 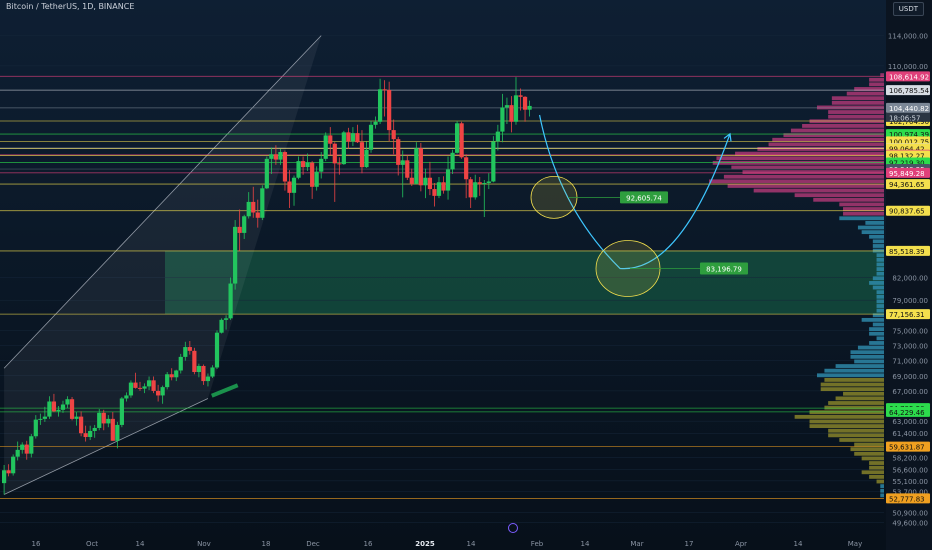 I want to click on y-tick-label: 71,000.00, so click(x=910, y=362).